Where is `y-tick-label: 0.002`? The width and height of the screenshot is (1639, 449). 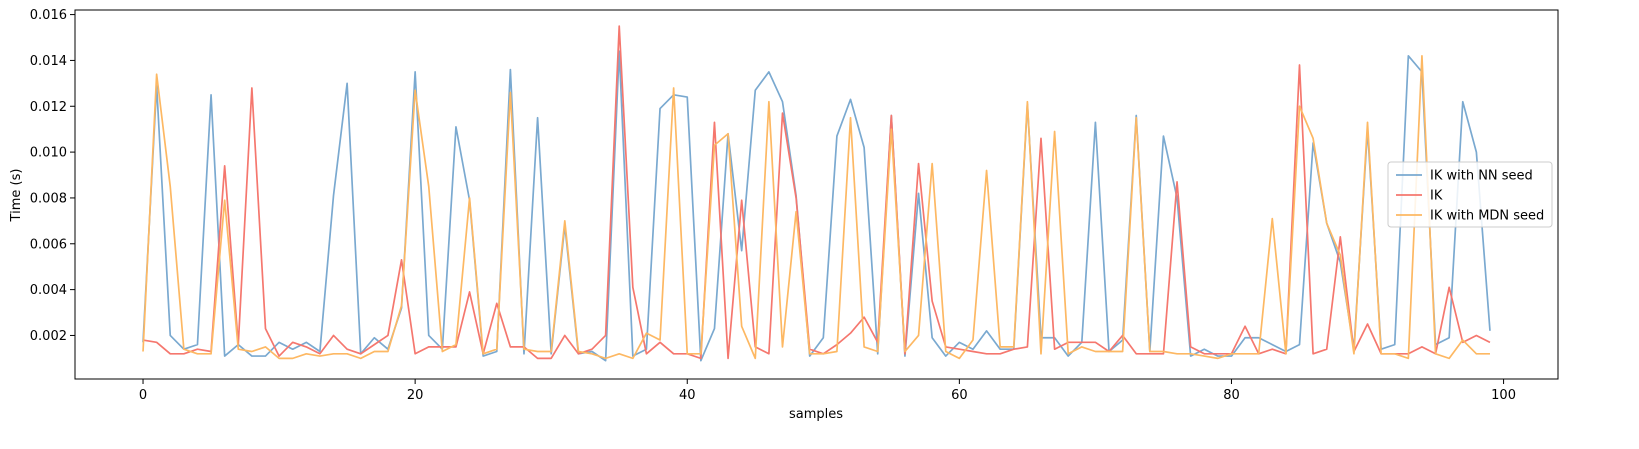 y-tick-label: 0.002 is located at coordinates (48, 336).